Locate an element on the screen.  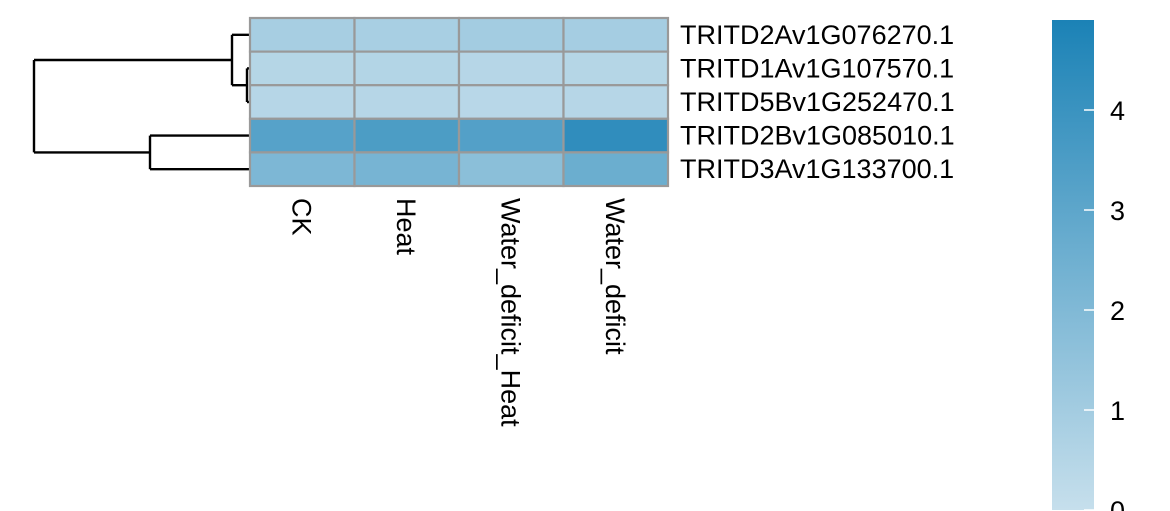
legend-tick-label: 1 is located at coordinates (1117, 411).